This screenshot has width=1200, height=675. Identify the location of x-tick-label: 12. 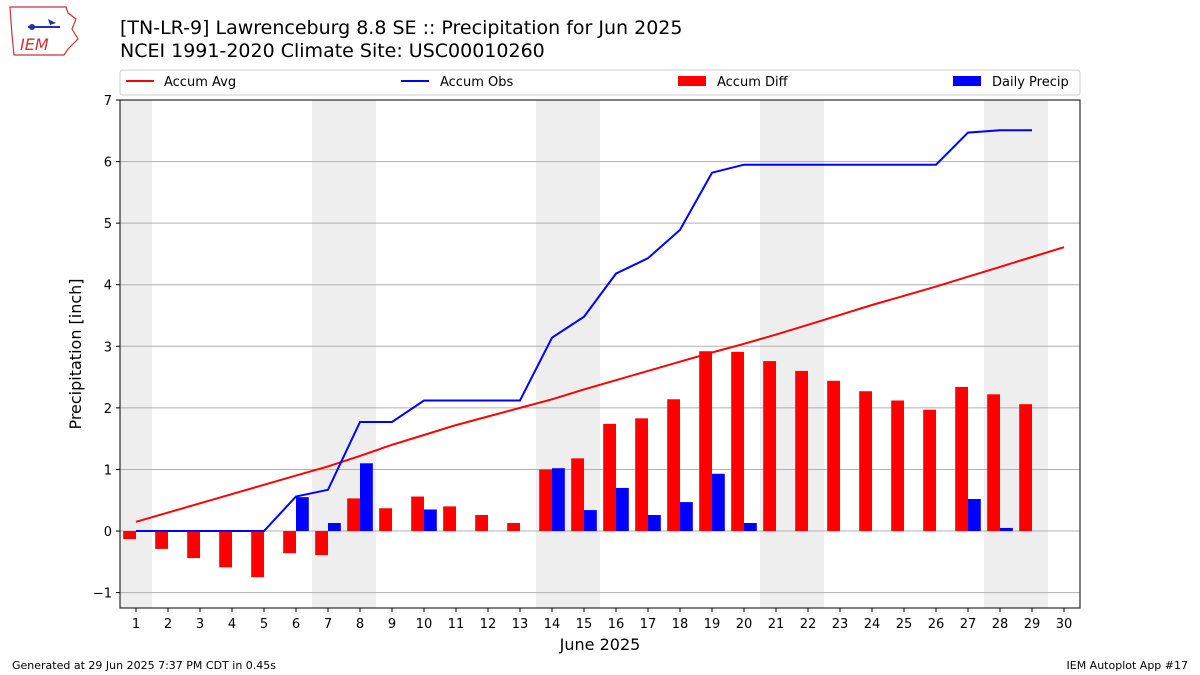
(488, 624).